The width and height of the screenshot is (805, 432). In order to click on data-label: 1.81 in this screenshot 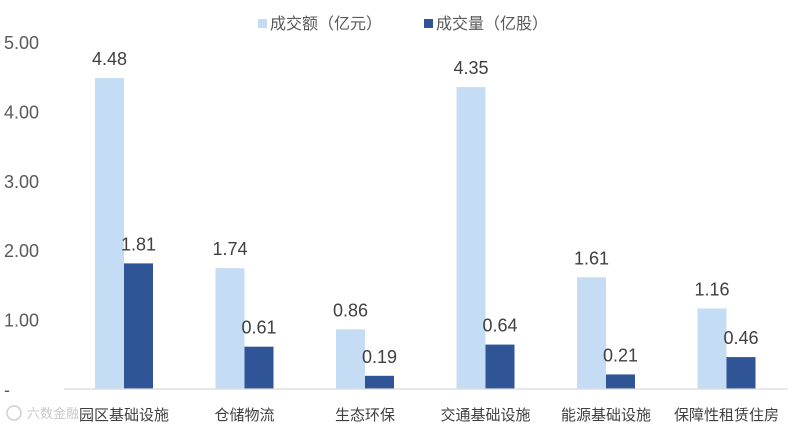, I will do `click(138, 244)`.